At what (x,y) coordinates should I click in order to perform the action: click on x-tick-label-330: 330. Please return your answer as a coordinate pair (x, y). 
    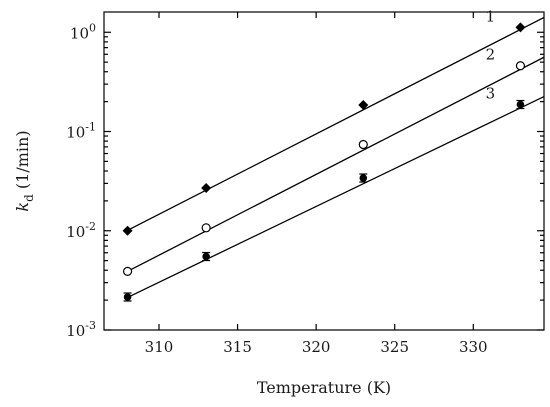
    Looking at the image, I should click on (473, 347).